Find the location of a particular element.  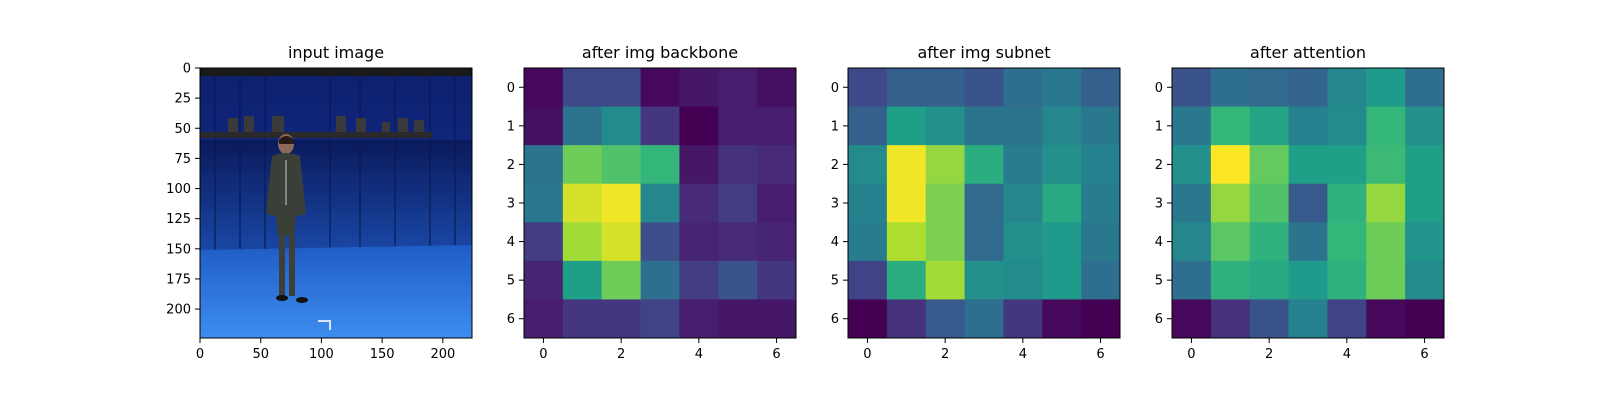

heatmap-cells is located at coordinates (1308, 203).